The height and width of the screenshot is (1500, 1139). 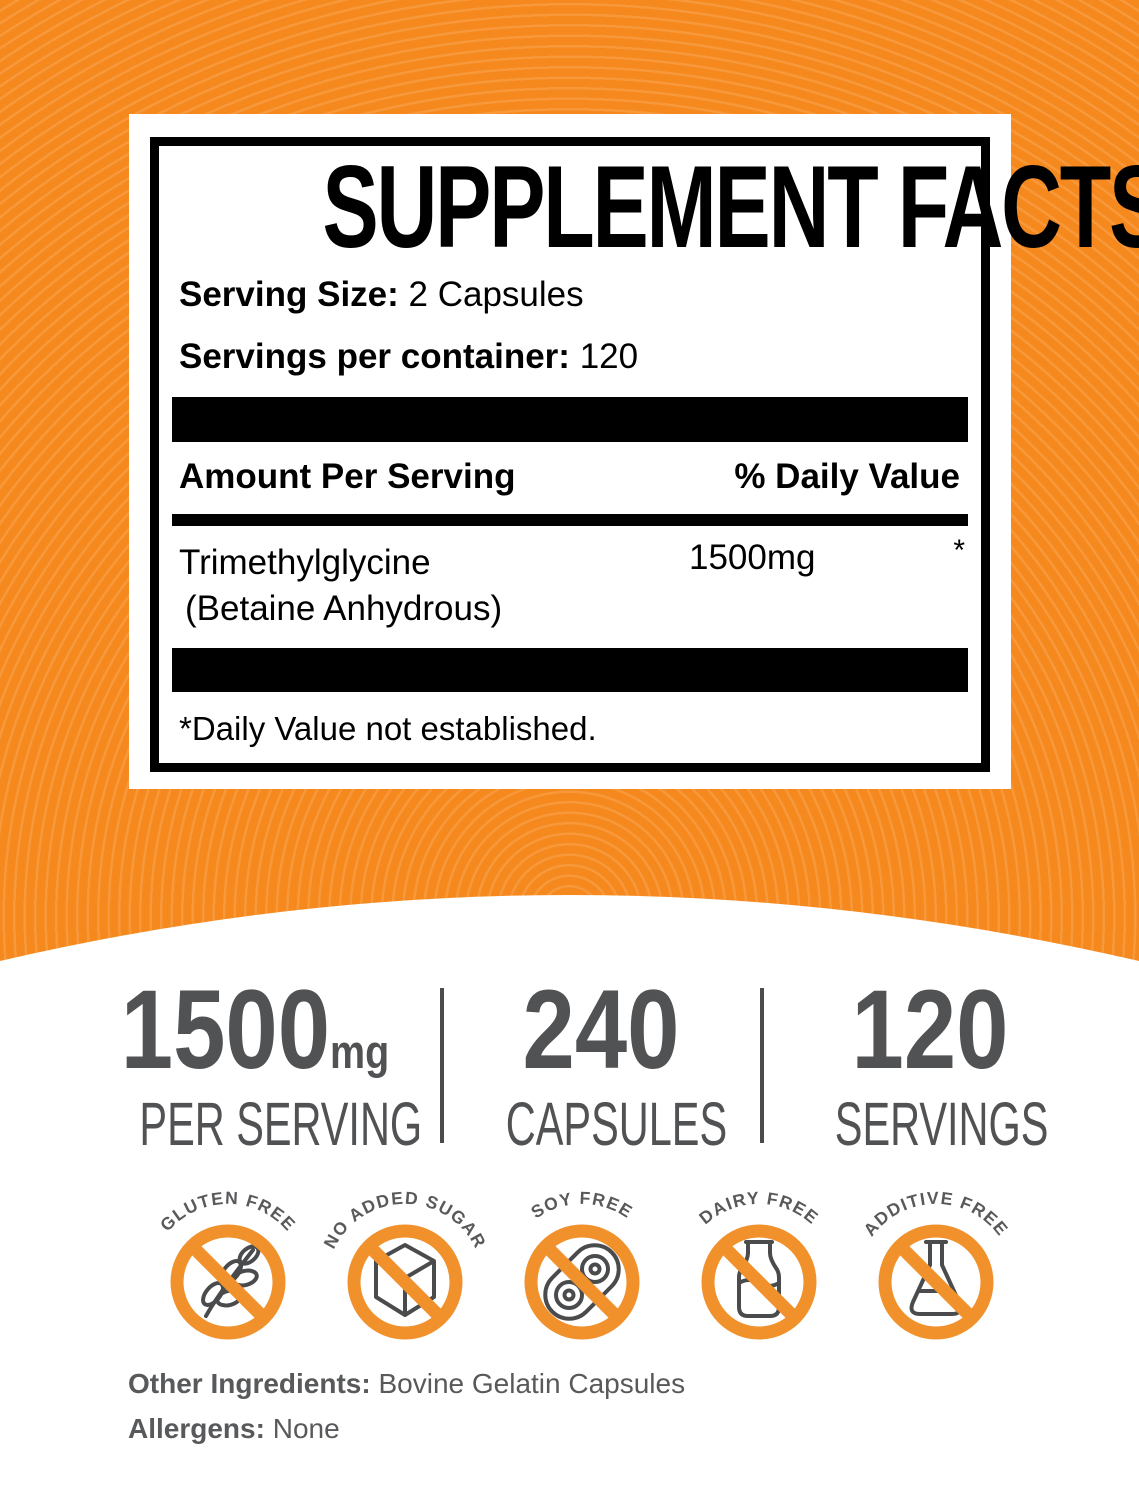 I want to click on thick-black-bar-bottom, so click(x=570, y=670).